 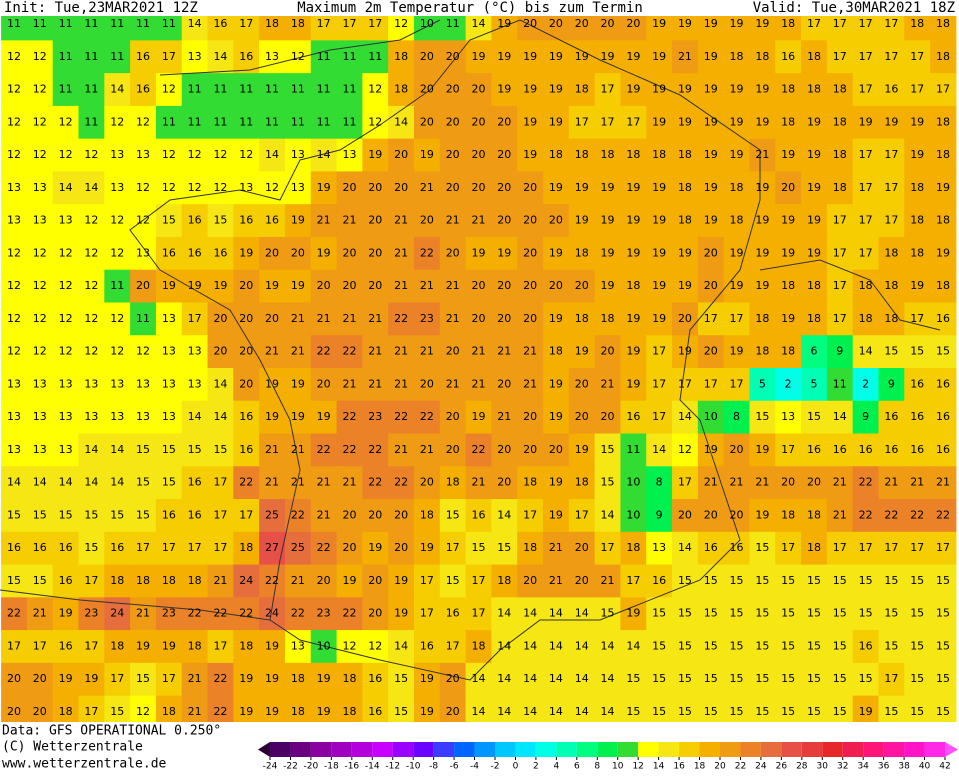 What do you see at coordinates (865, 416) in the screenshot?
I see `temperature-value: 9` at bounding box center [865, 416].